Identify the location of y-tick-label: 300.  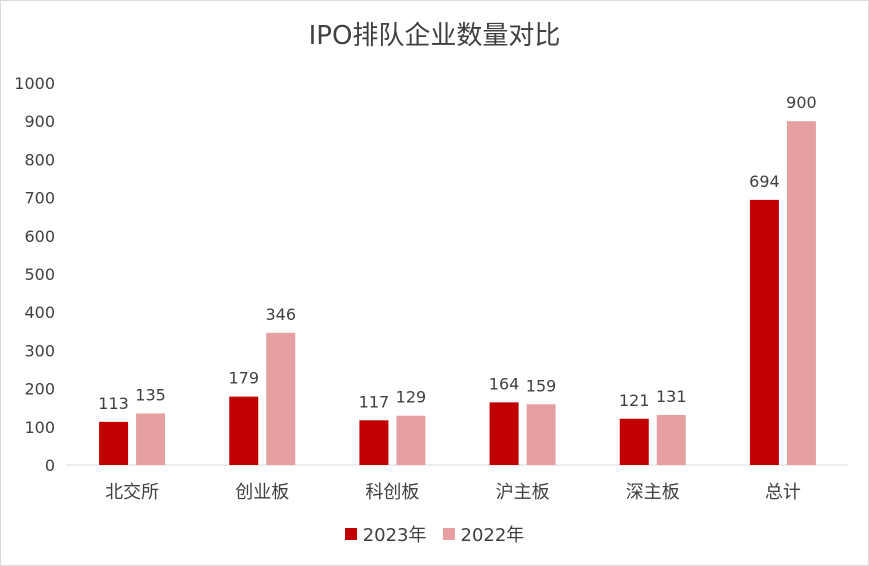
(39, 350).